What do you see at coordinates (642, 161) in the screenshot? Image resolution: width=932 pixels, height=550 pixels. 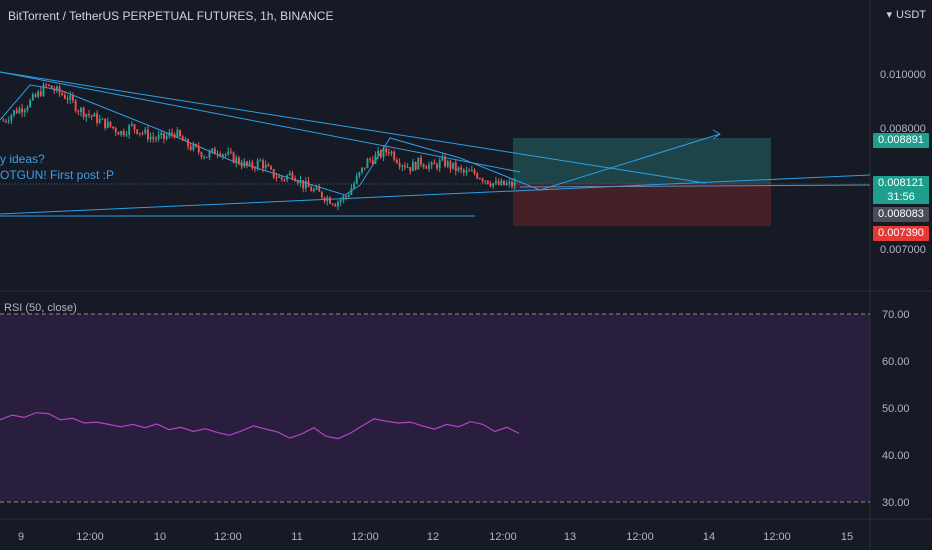 I see `position-profit-zone` at bounding box center [642, 161].